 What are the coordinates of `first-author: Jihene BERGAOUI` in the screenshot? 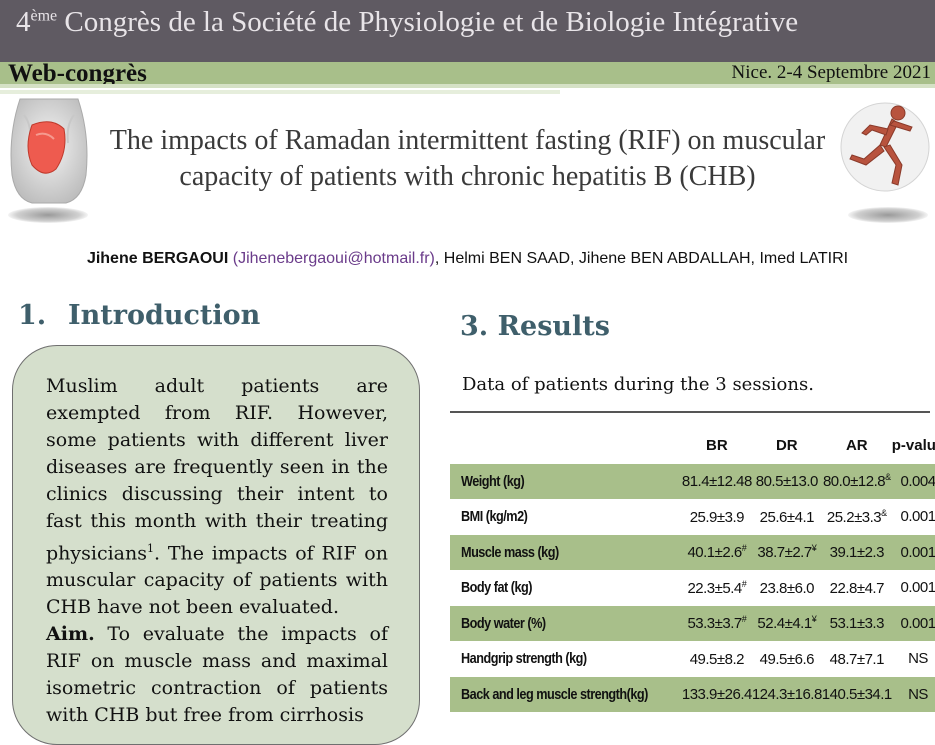 It's located at (157, 258).